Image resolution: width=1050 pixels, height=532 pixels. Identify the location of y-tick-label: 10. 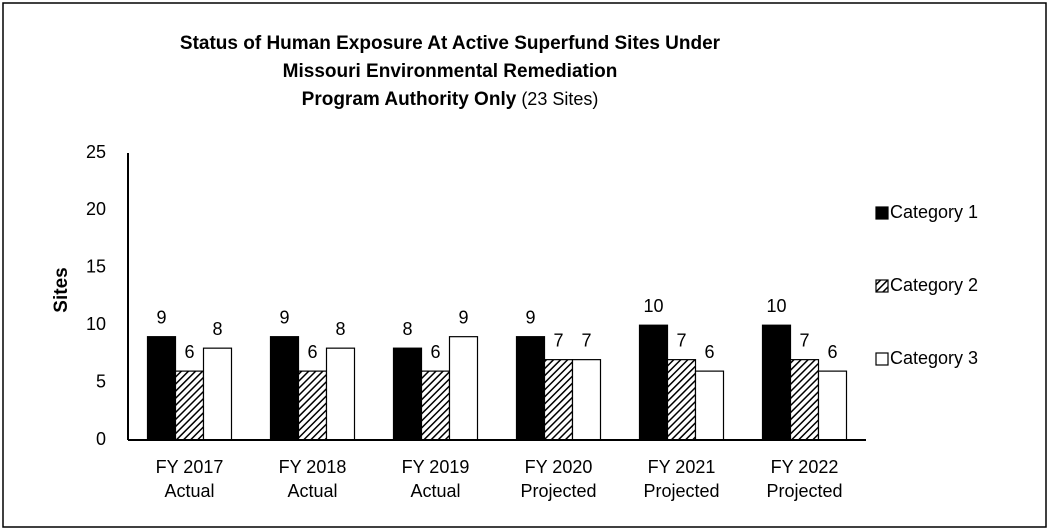
(96, 324).